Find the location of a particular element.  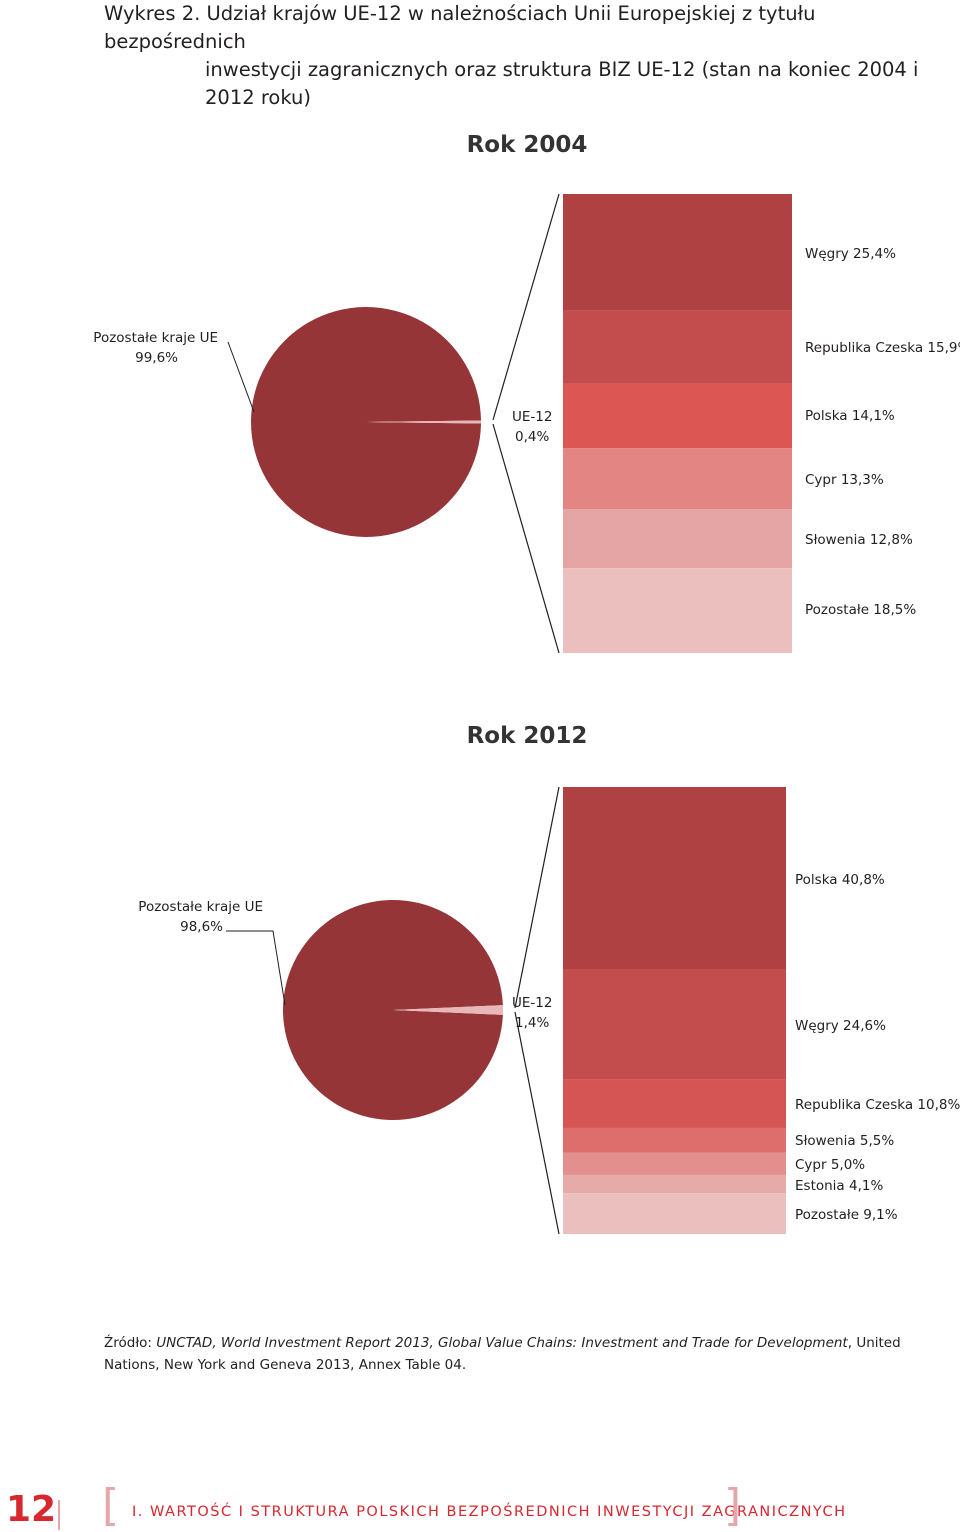

pie-value-pozostale-kraje-ue: 99,6% is located at coordinates (156, 358).